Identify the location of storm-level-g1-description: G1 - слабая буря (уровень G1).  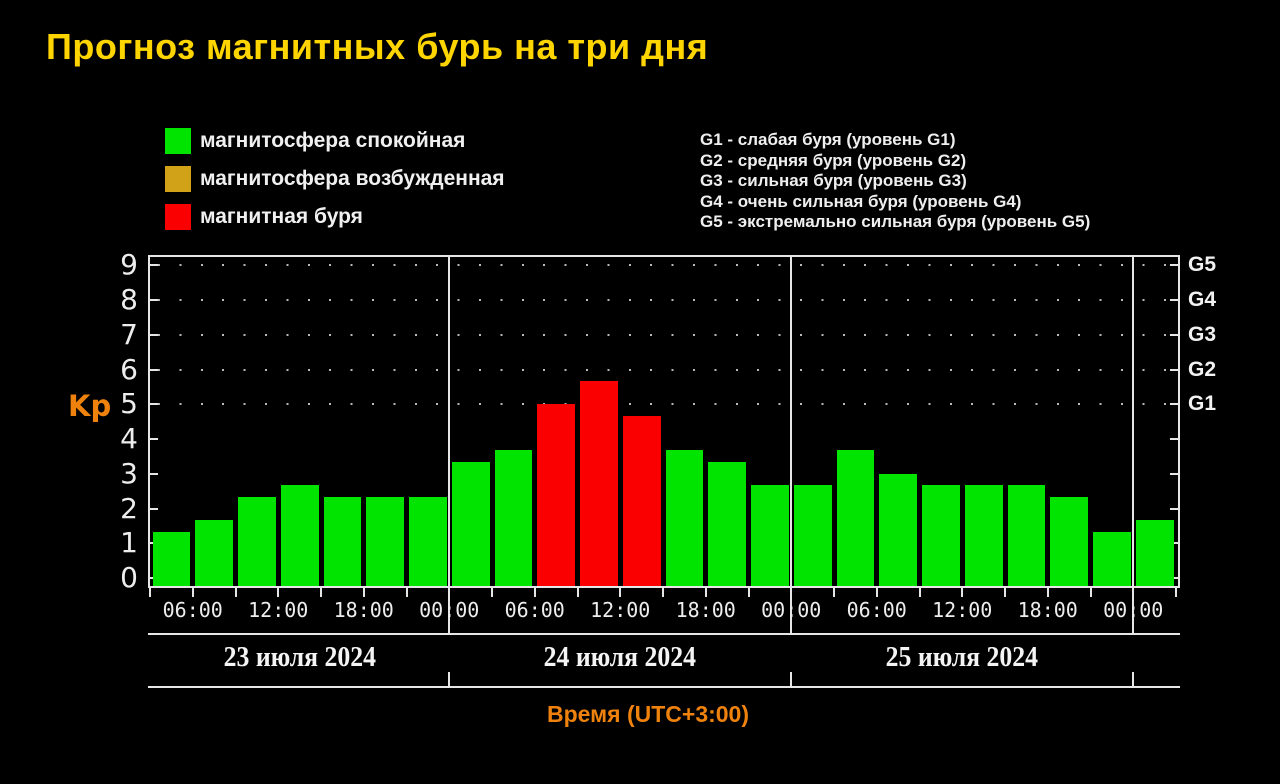
(828, 139).